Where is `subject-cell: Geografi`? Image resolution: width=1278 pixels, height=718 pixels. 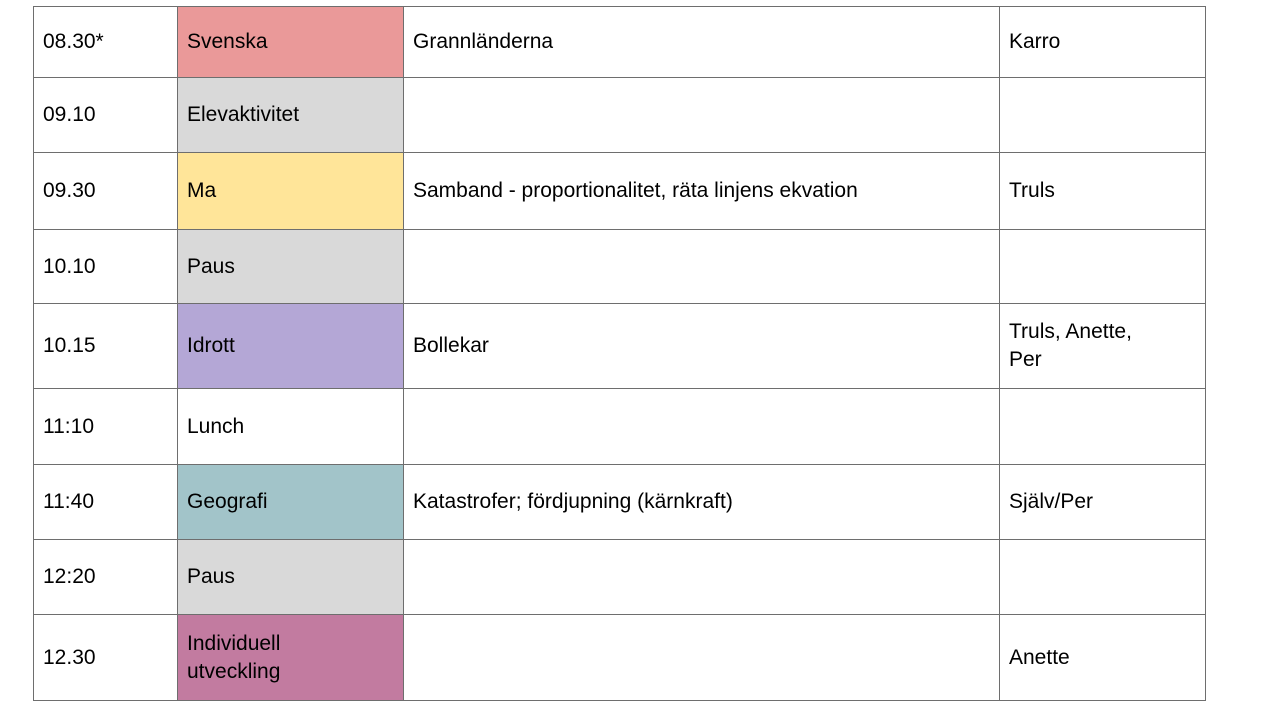 subject-cell: Geografi is located at coordinates (290, 502).